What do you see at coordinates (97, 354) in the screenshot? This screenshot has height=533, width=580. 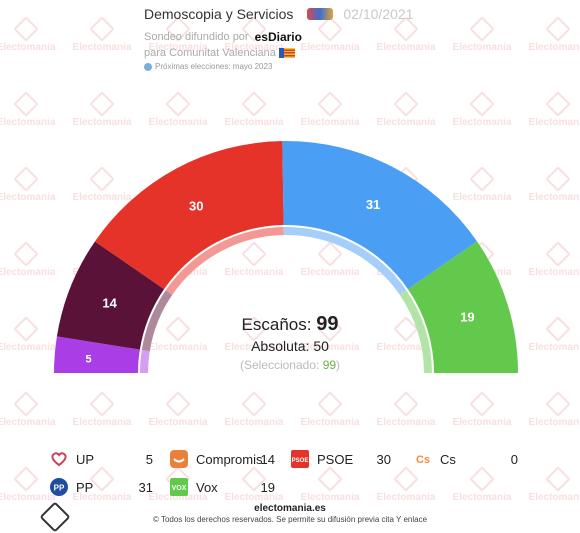 I see `seat-segment-up` at bounding box center [97, 354].